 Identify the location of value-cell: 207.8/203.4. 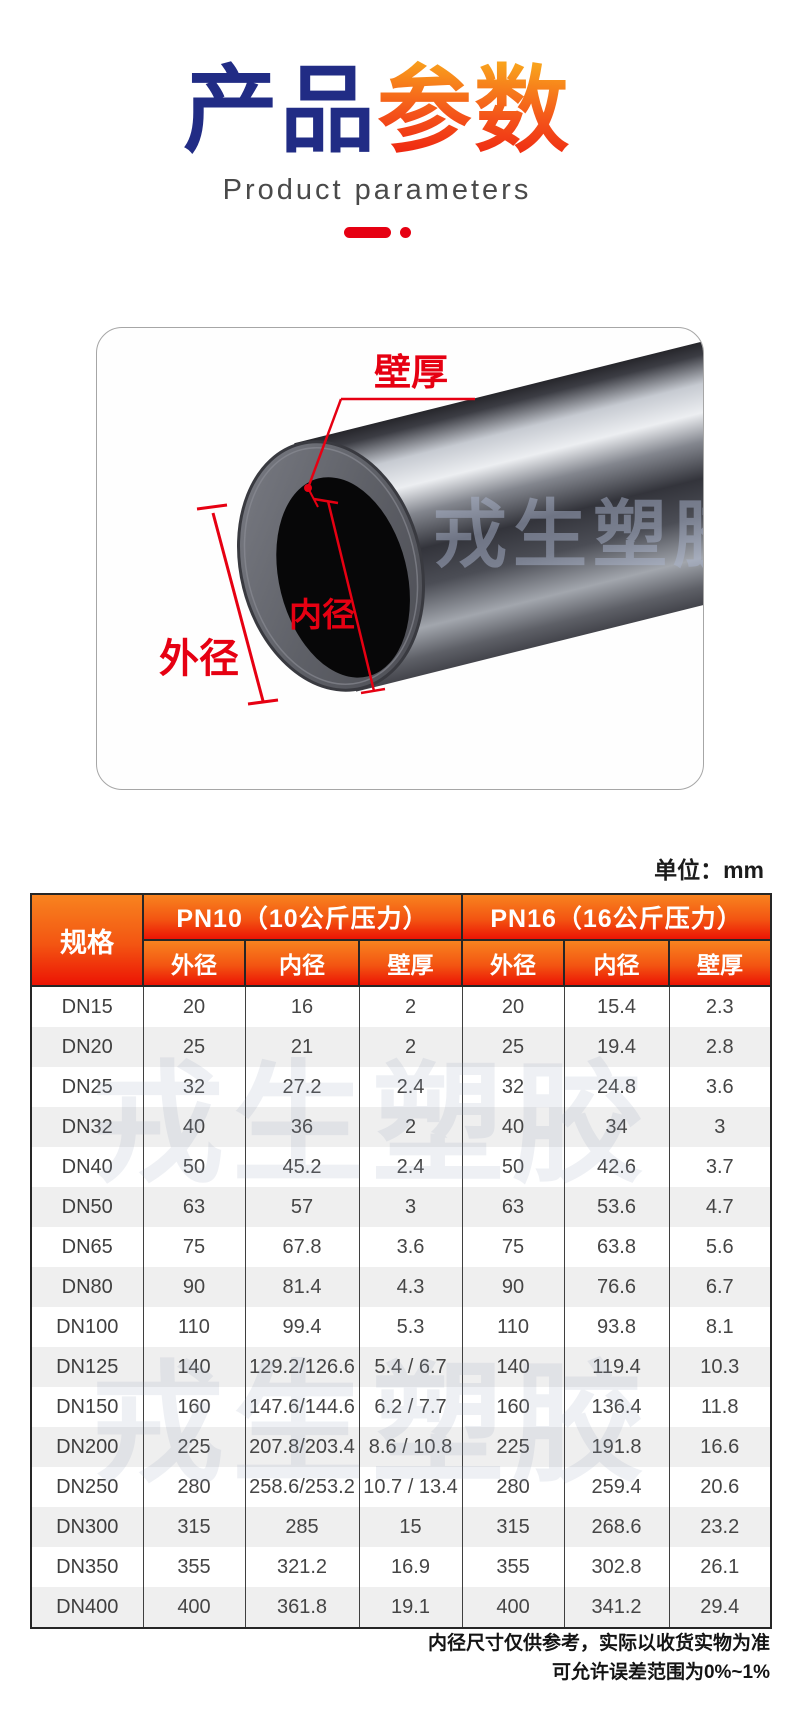
(302, 1447).